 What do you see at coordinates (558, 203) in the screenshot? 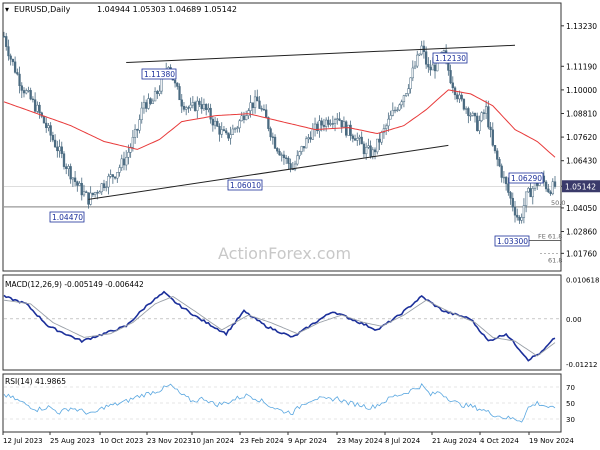
I see `fib-50-label: 50.0` at bounding box center [558, 203].